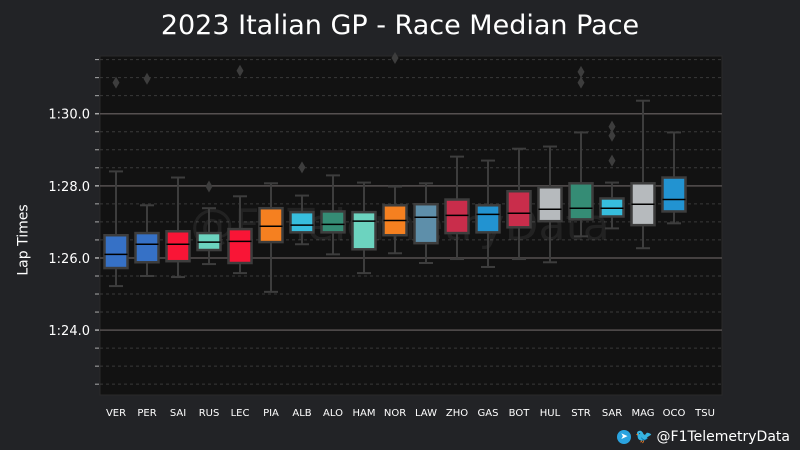 The height and width of the screenshot is (450, 800). Describe the element at coordinates (723, 437) in the screenshot. I see `footer-handle: @F1TelemetryData` at that location.